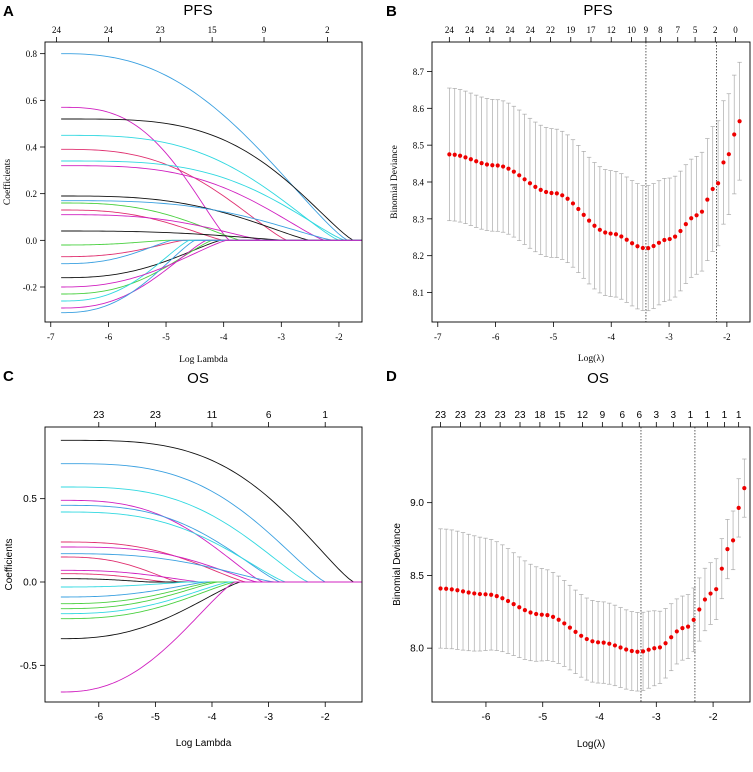 This screenshot has width=753, height=772. Describe the element at coordinates (391, 376) in the screenshot. I see `panel-letter: D` at that location.